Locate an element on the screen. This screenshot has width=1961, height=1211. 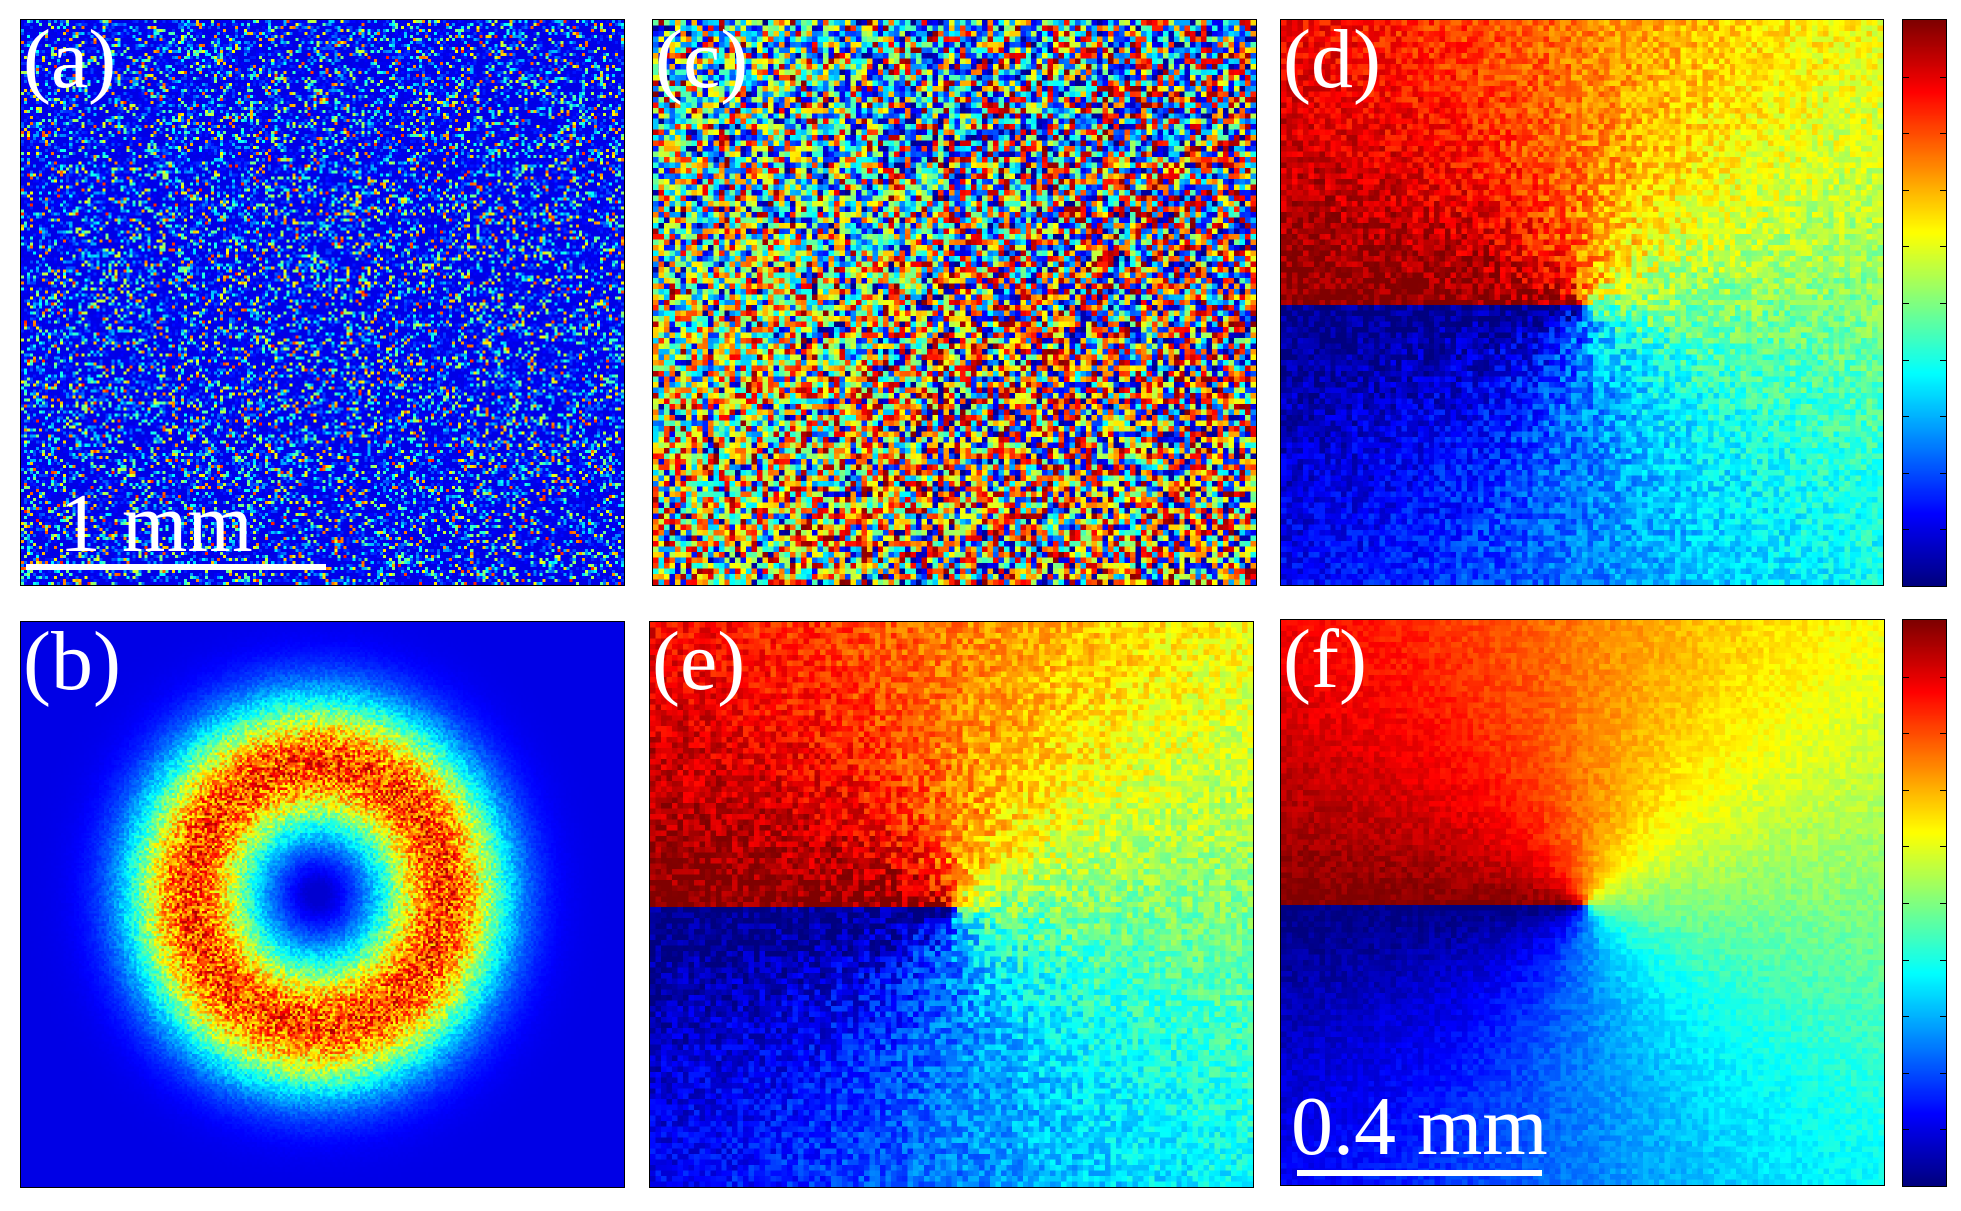
colorbar-top is located at coordinates (1924, 303).